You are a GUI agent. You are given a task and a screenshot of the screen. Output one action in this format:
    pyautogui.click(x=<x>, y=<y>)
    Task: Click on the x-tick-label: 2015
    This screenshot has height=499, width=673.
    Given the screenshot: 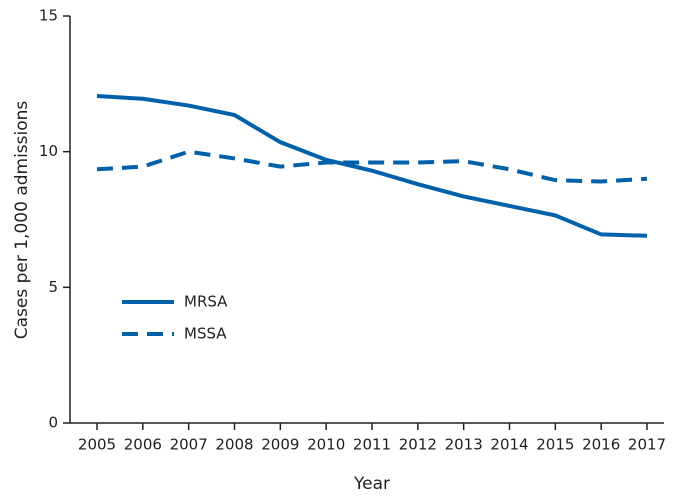 What is the action you would take?
    pyautogui.click(x=555, y=445)
    